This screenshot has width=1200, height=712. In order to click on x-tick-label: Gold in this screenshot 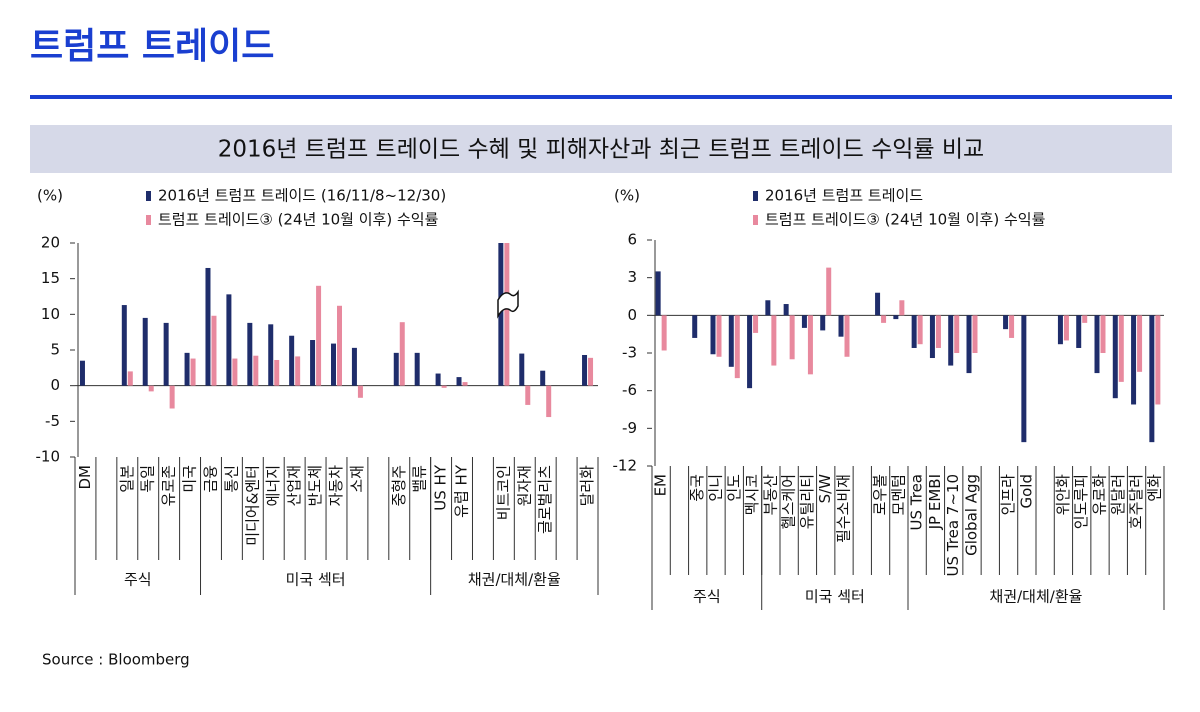, I will do `click(1026, 491)`.